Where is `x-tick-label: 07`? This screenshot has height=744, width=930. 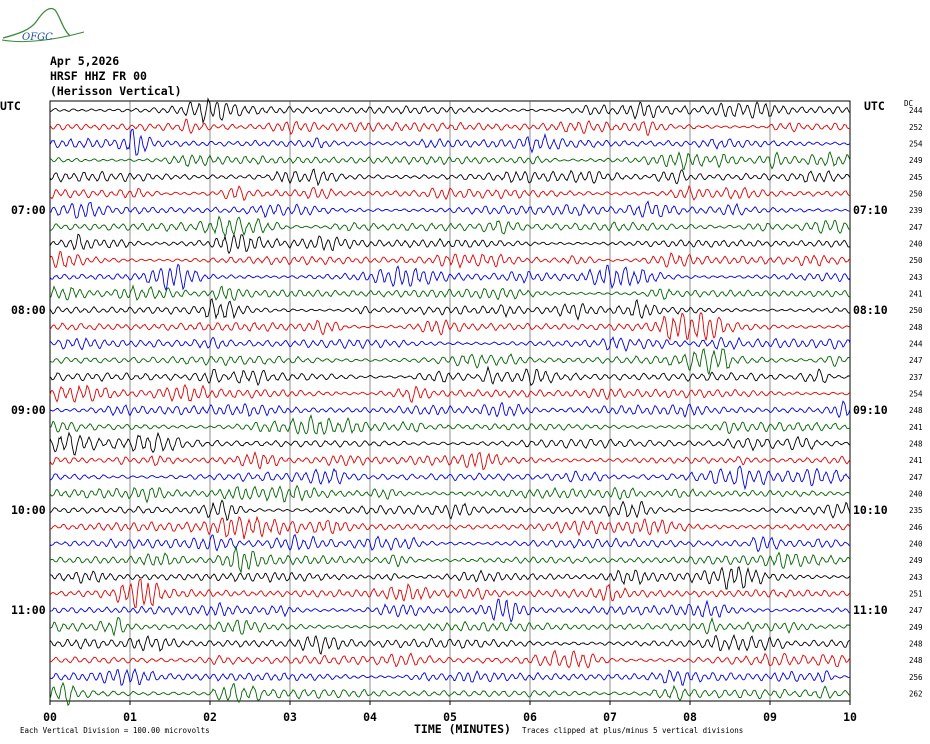 x-tick-label: 07 is located at coordinates (610, 717).